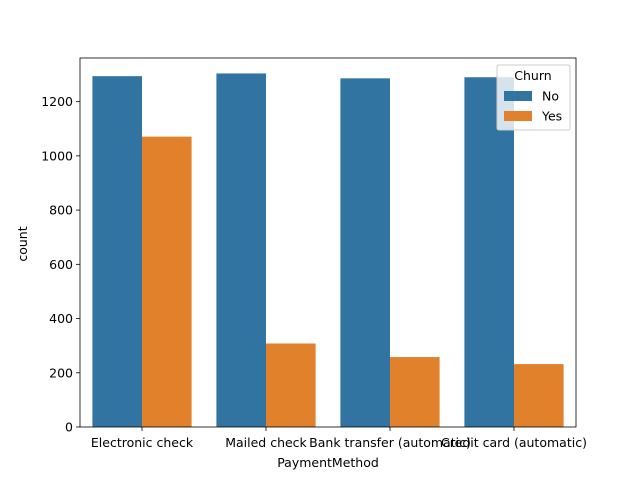 This screenshot has height=485, width=640. What do you see at coordinates (57, 101) in the screenshot?
I see `y-tick-label: 1200` at bounding box center [57, 101].